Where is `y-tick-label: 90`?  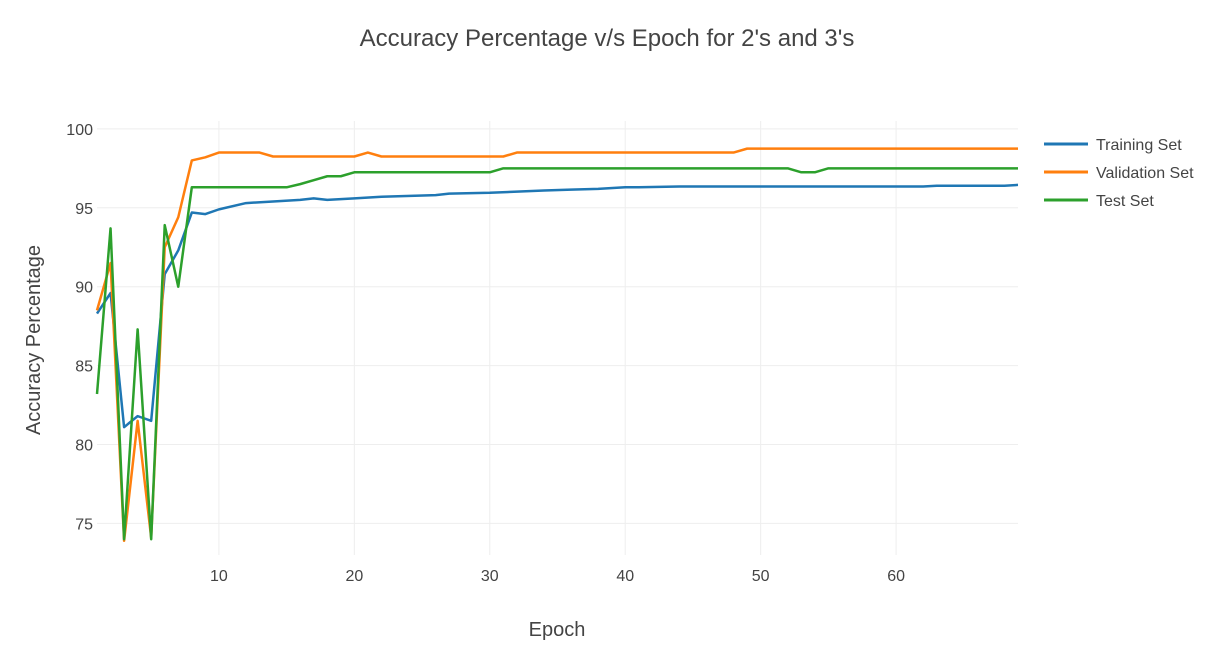
y-tick-label: 90 is located at coordinates (84, 288).